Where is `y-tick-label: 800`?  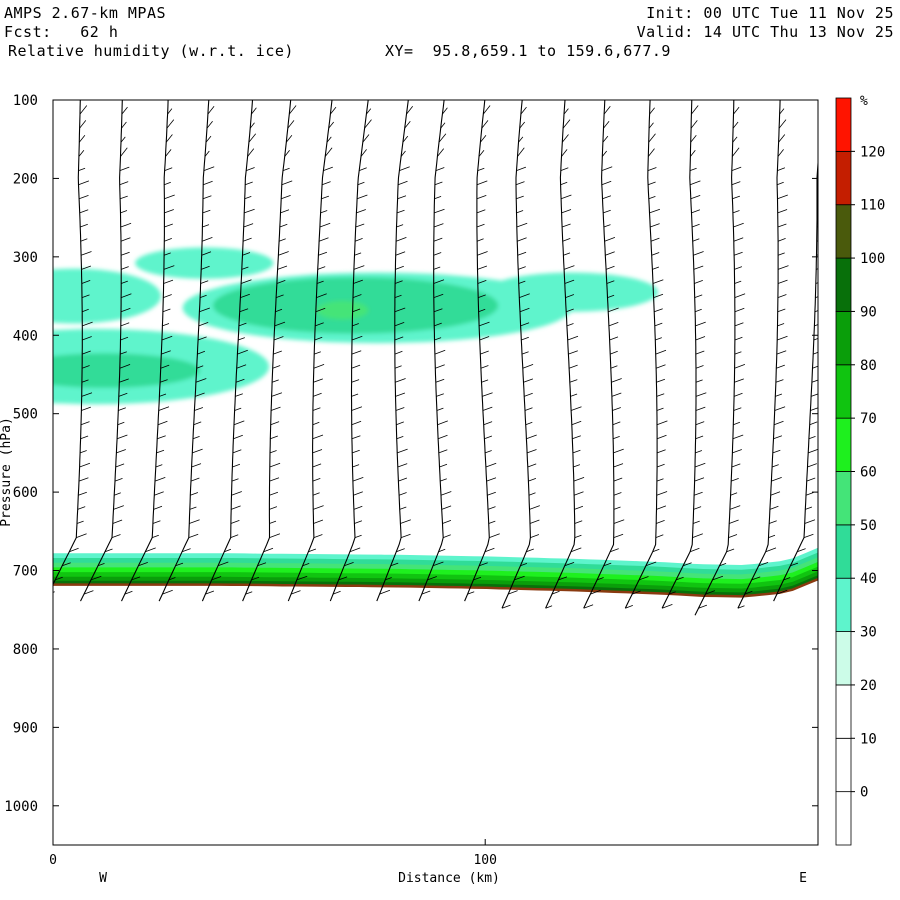 y-tick-label: 800 is located at coordinates (25, 650).